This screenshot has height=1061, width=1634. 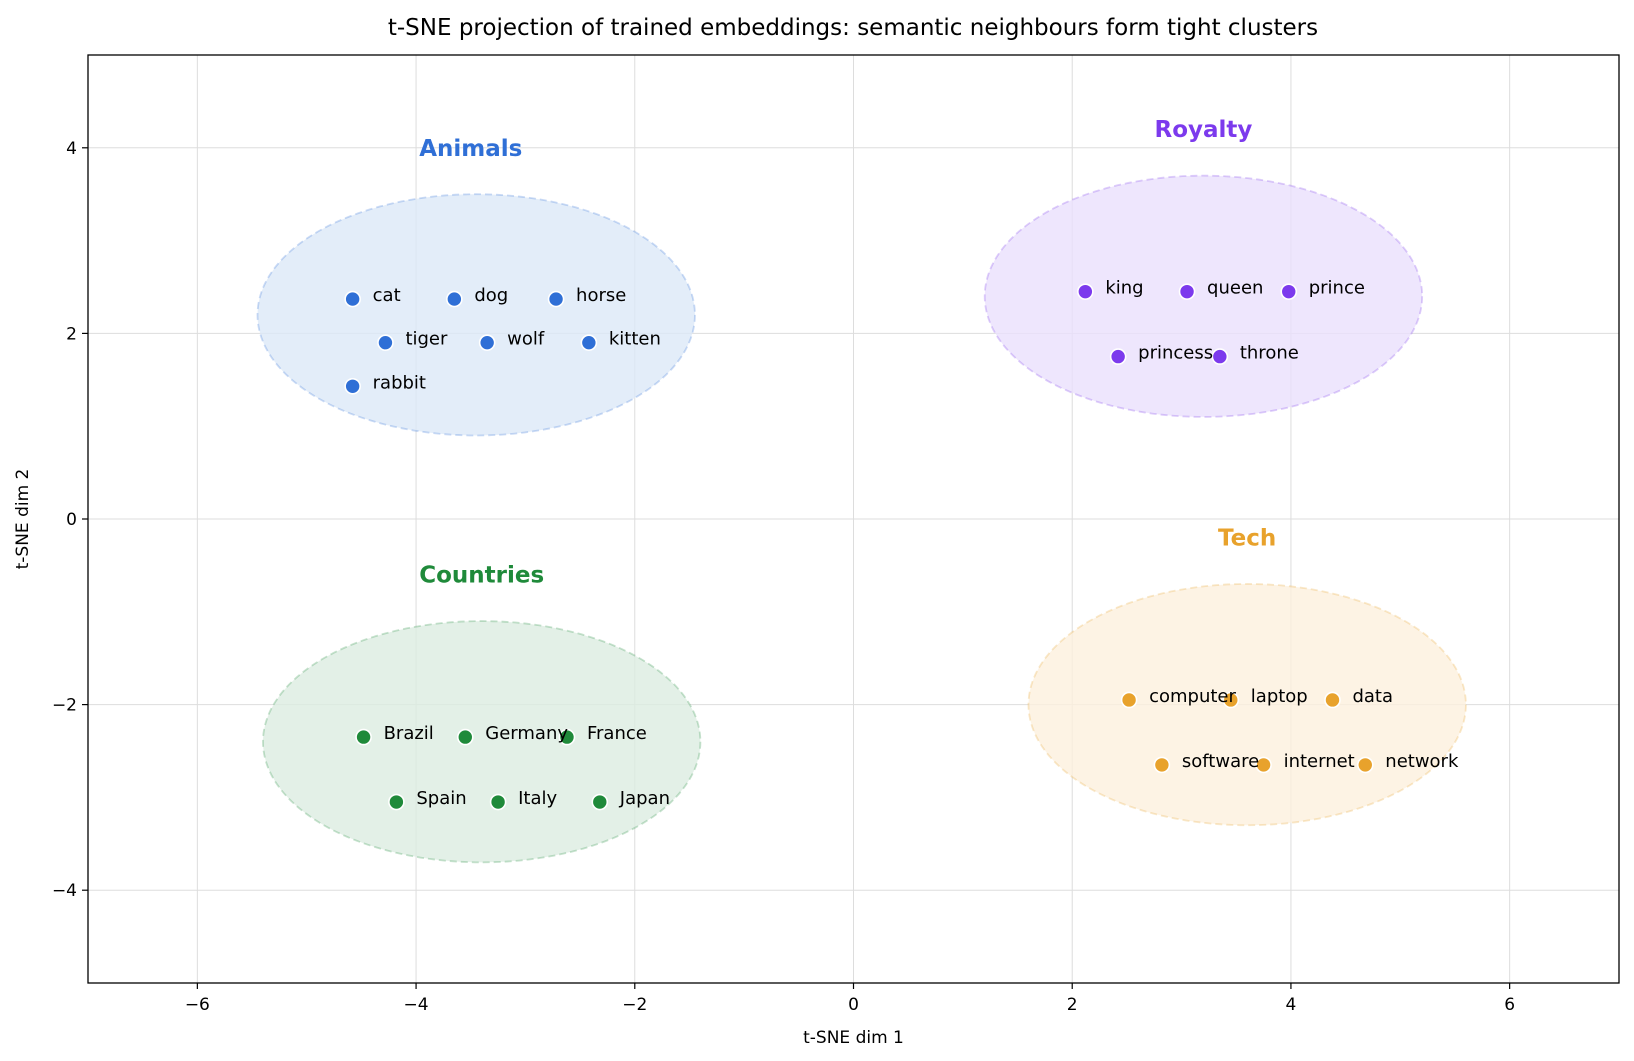 I want to click on point-label-horse: horse, so click(x=601, y=295).